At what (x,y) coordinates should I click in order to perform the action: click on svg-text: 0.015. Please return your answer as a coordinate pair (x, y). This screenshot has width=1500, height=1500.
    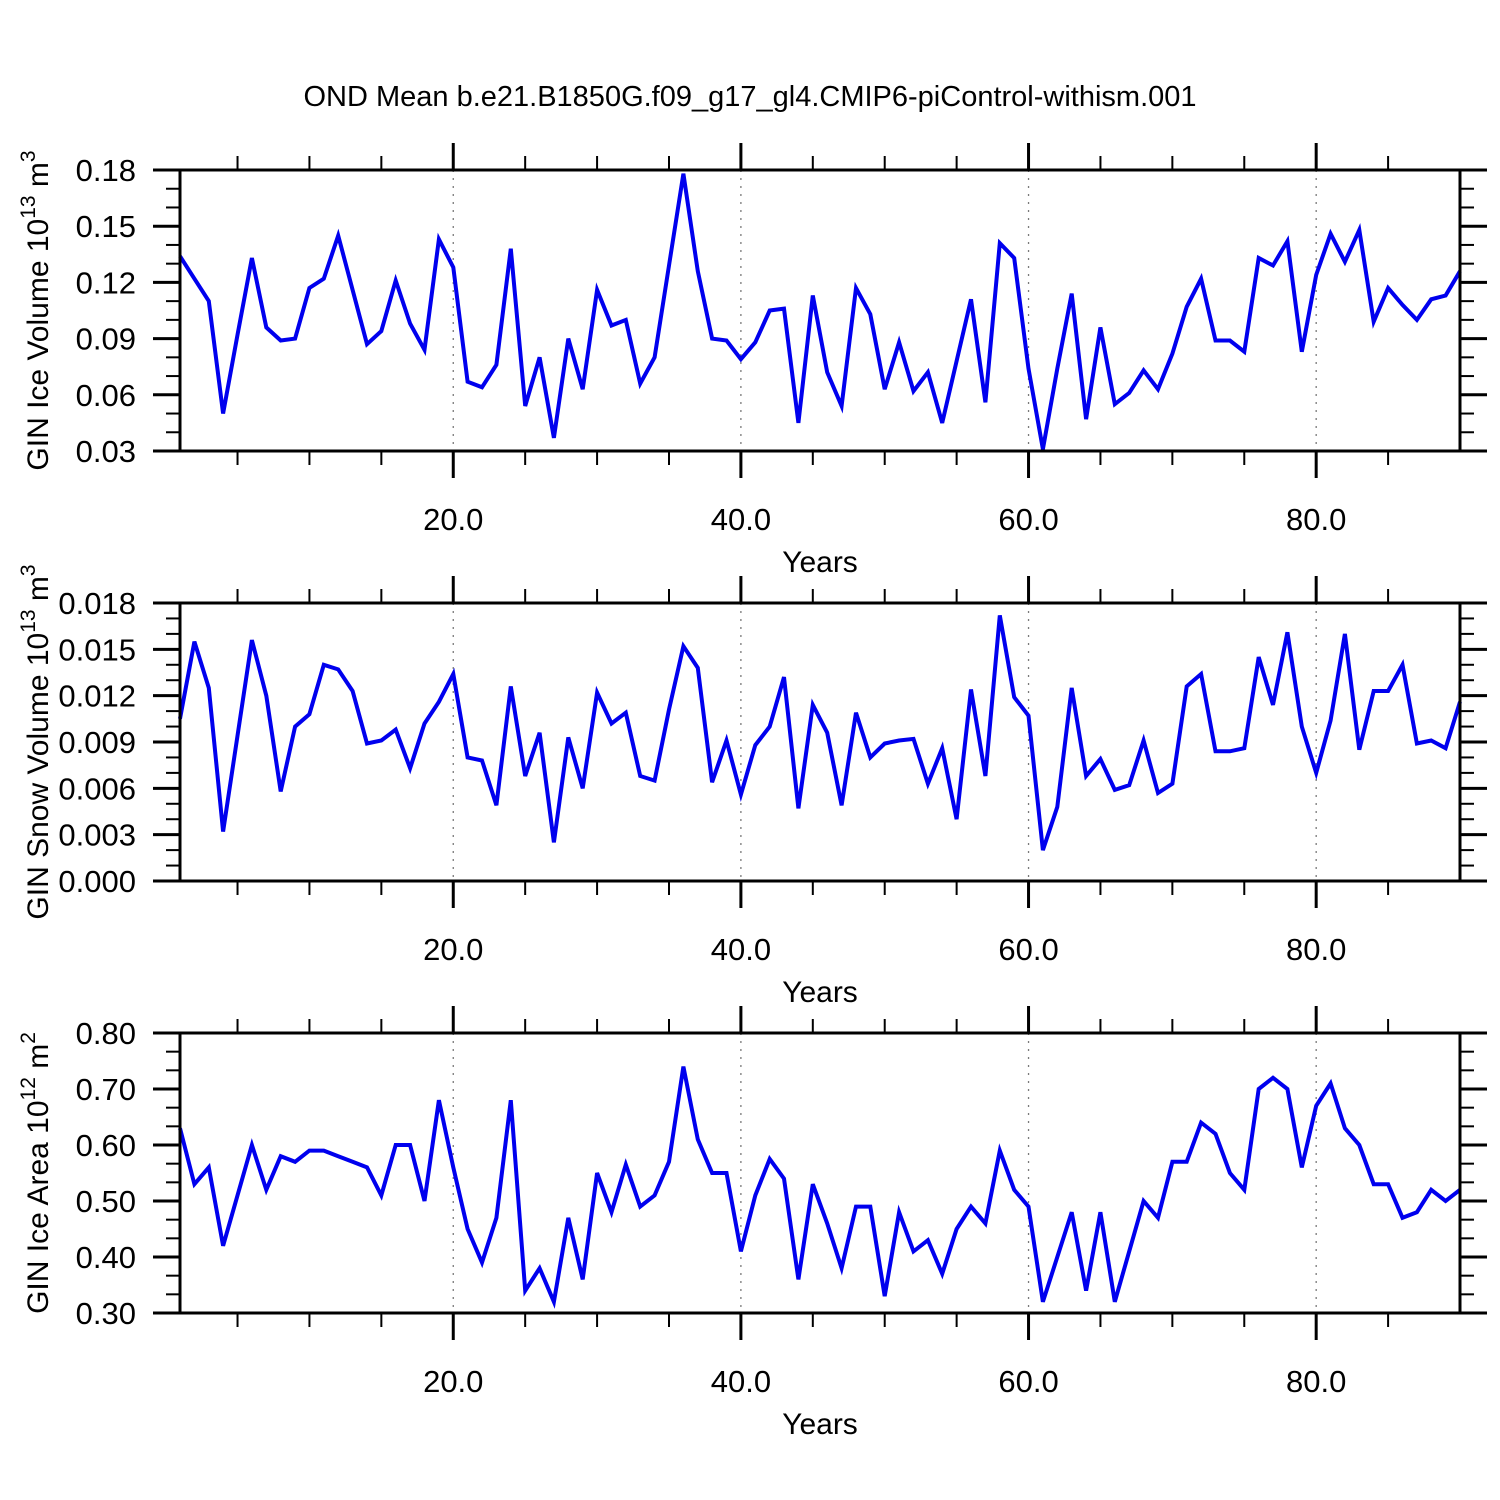
    Looking at the image, I should click on (97, 649).